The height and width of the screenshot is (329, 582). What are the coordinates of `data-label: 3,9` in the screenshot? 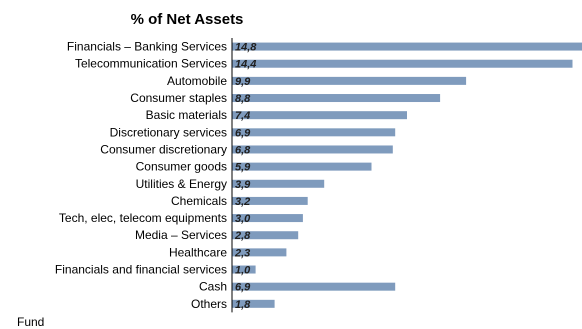 It's located at (243, 185).